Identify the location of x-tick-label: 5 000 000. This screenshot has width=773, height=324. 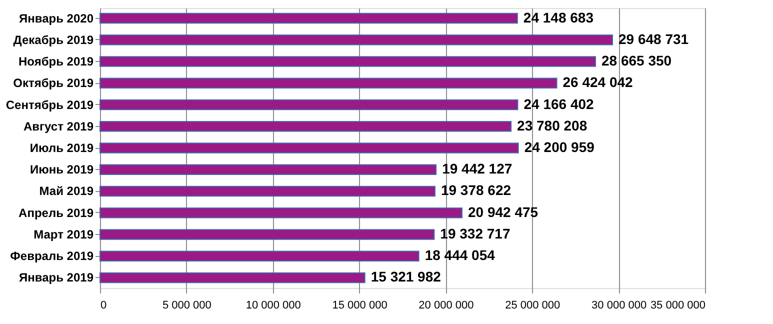
(187, 306).